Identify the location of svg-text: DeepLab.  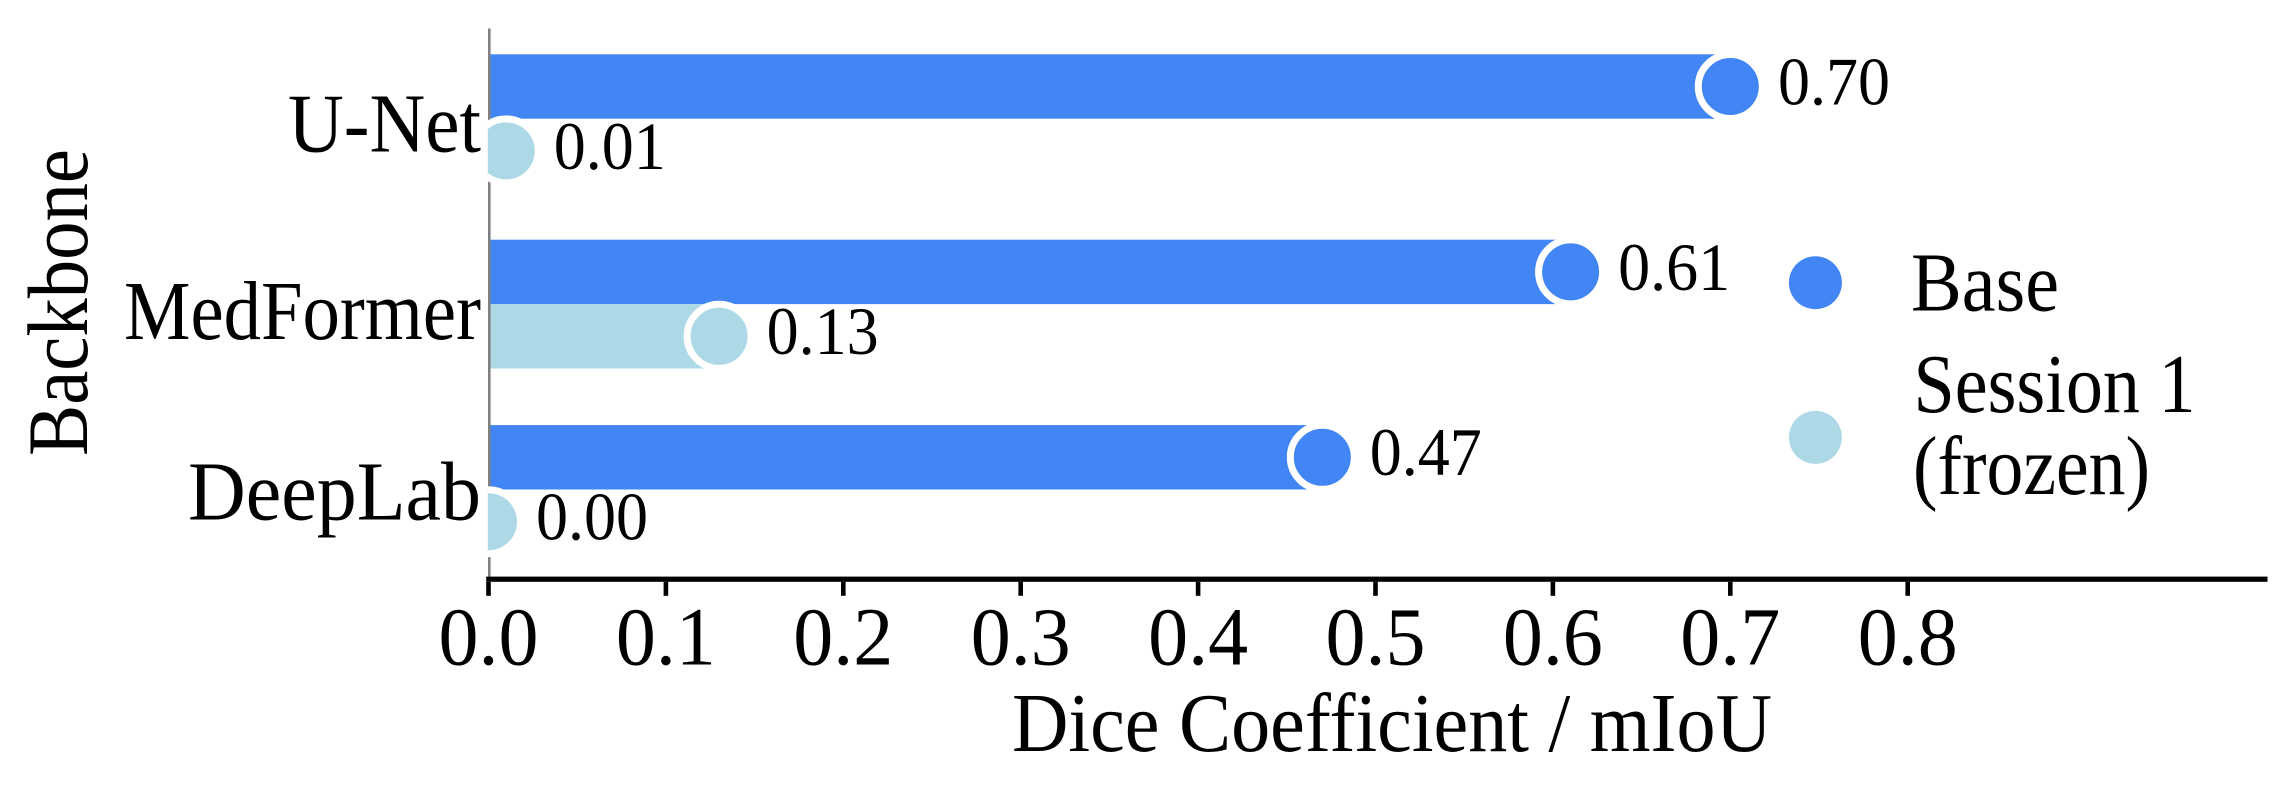
(334, 492).